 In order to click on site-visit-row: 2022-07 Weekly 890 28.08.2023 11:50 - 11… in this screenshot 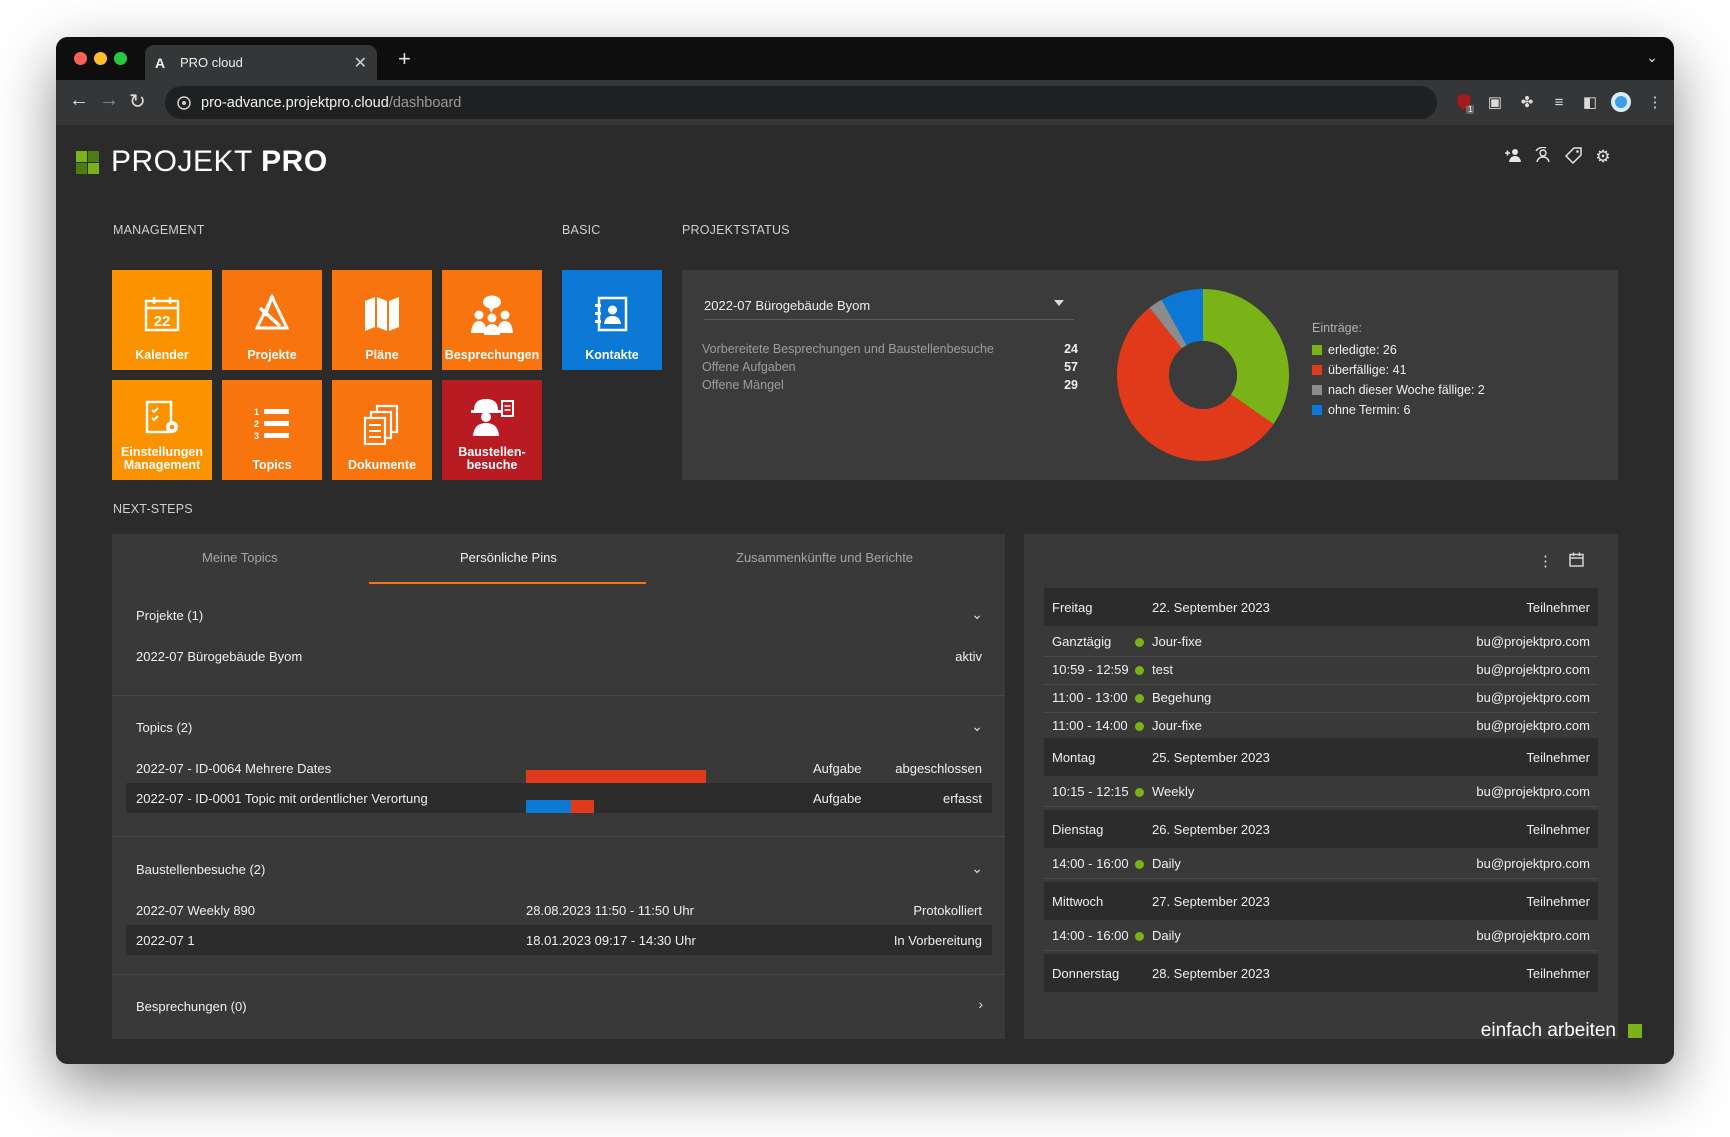, I will do `click(559, 910)`.